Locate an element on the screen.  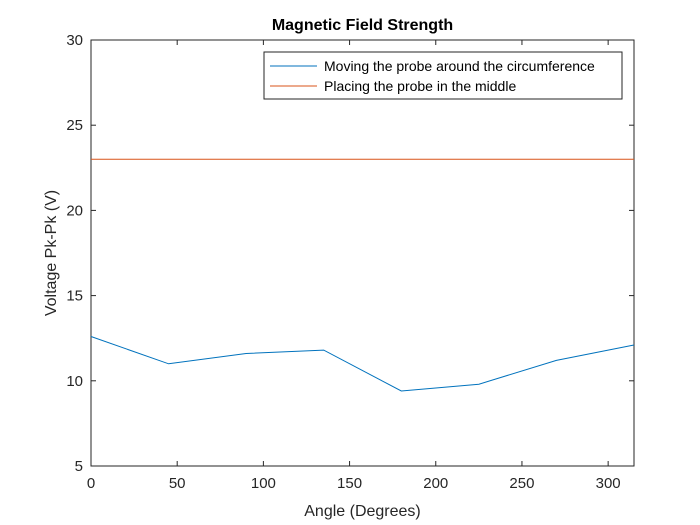
x-tick-label: 0 is located at coordinates (91, 483).